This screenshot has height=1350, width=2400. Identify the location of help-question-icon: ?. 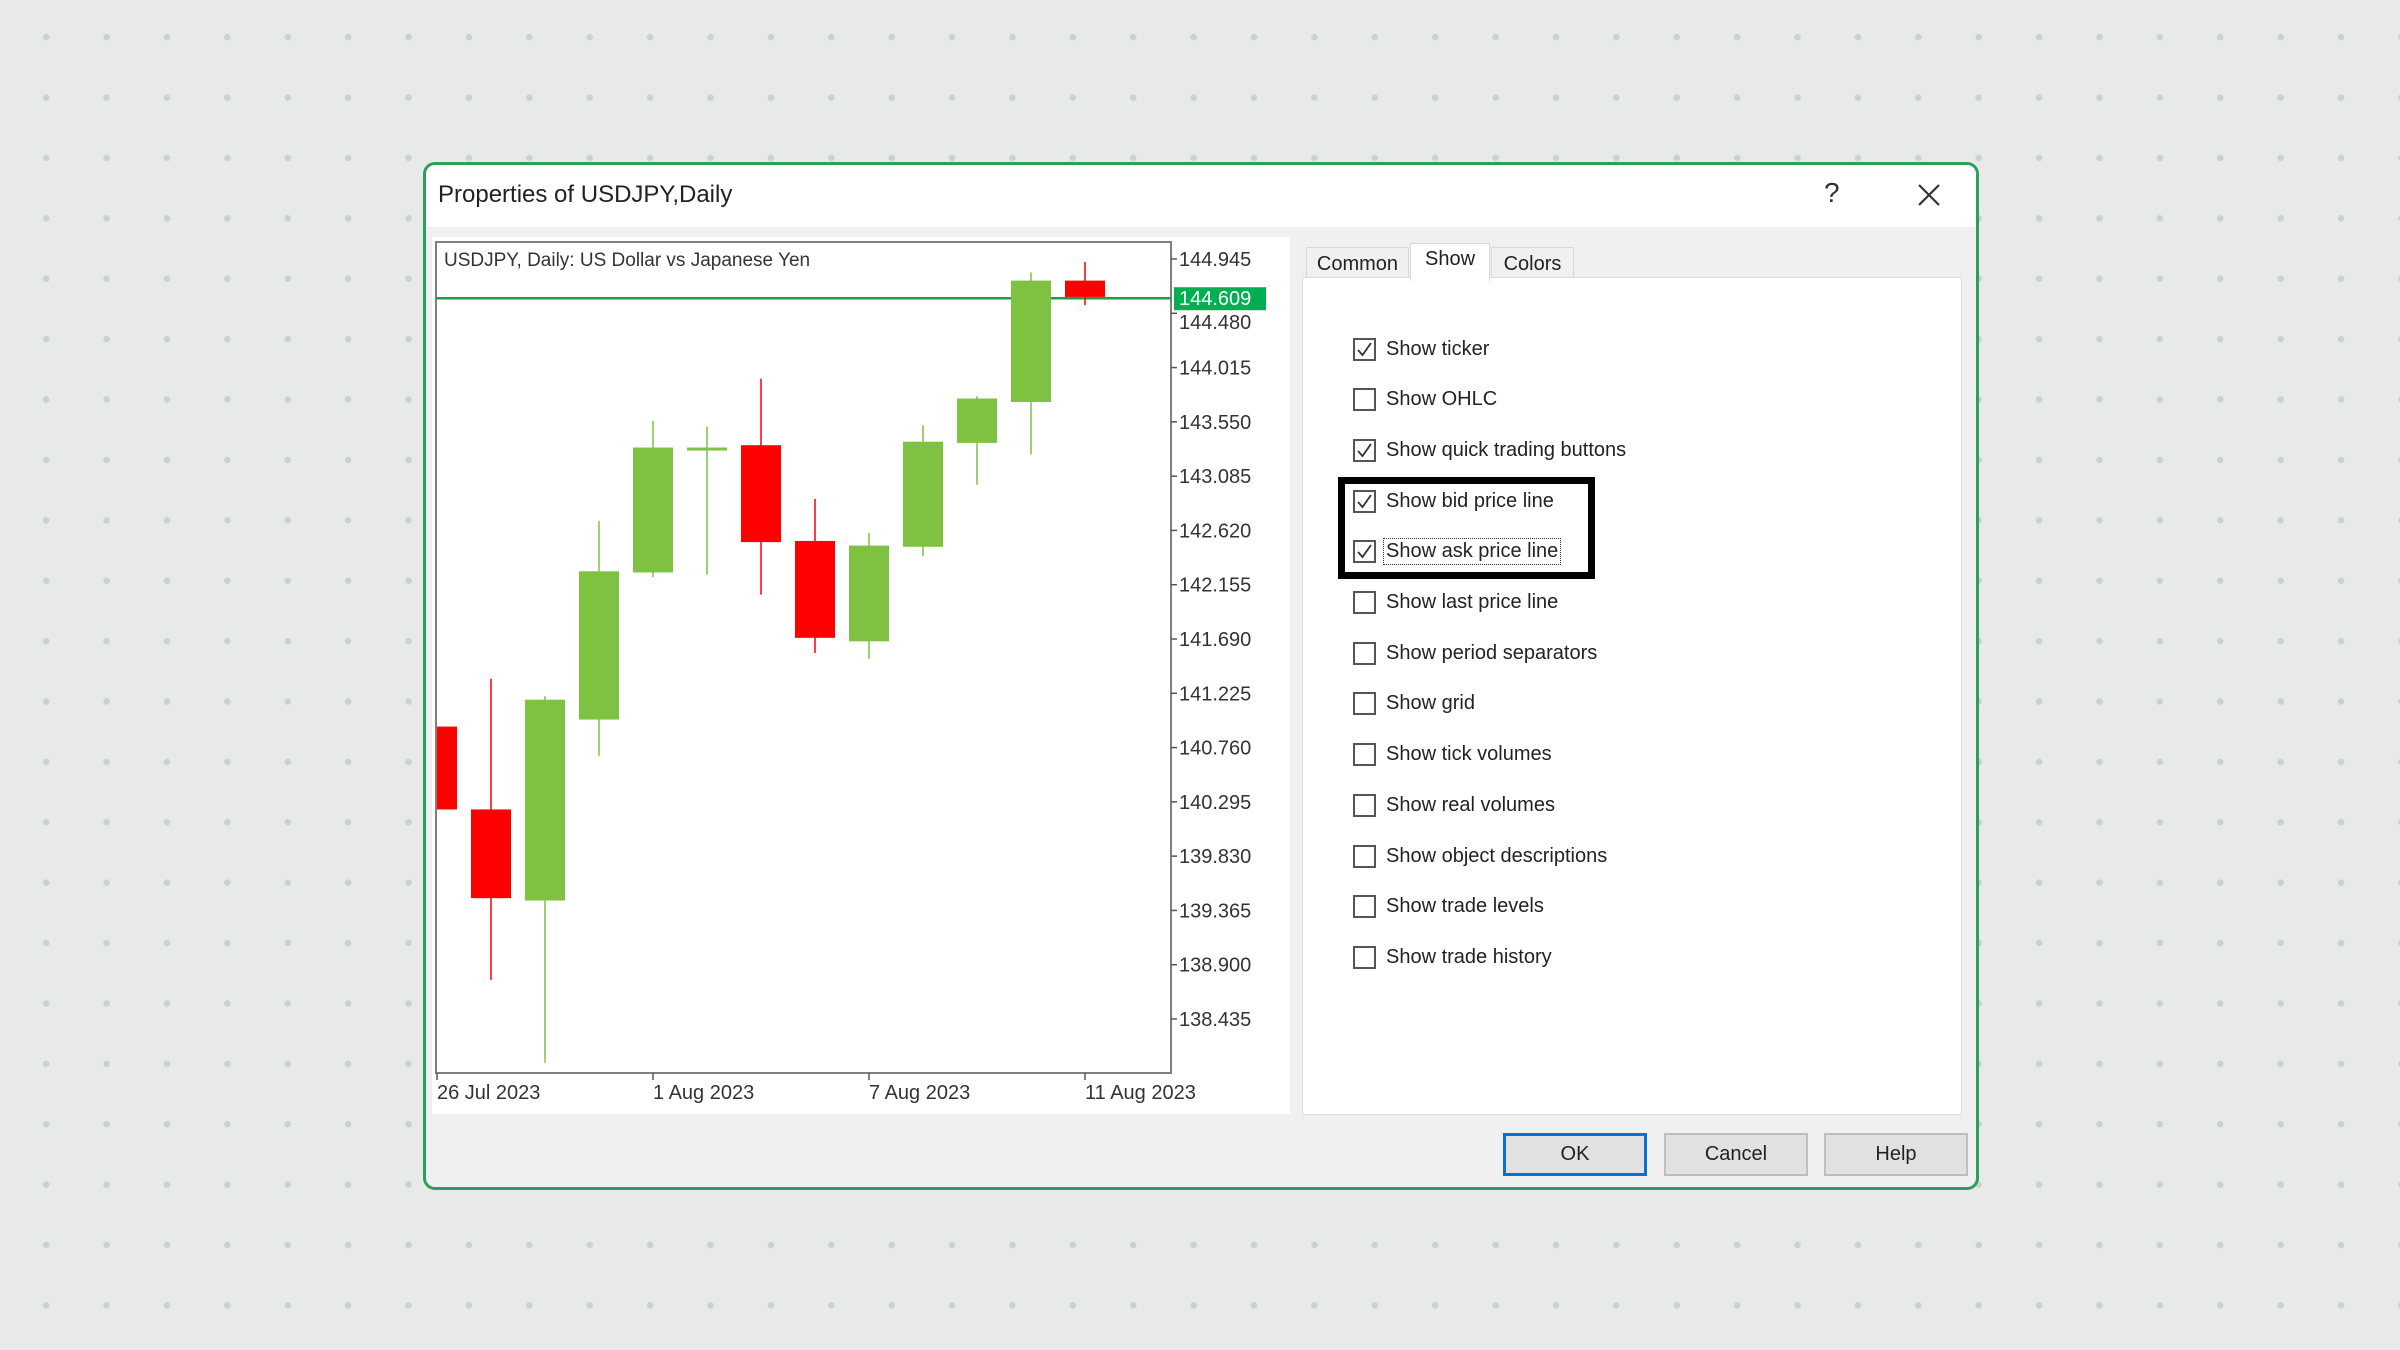
(1832, 192).